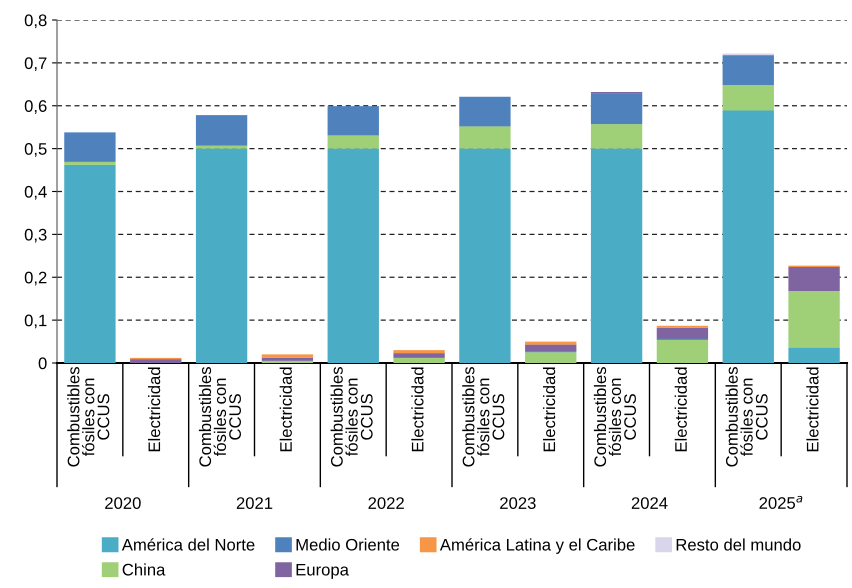 This screenshot has width=852, height=588. What do you see at coordinates (35, 64) in the screenshot?
I see `y-tick-label: 0,7` at bounding box center [35, 64].